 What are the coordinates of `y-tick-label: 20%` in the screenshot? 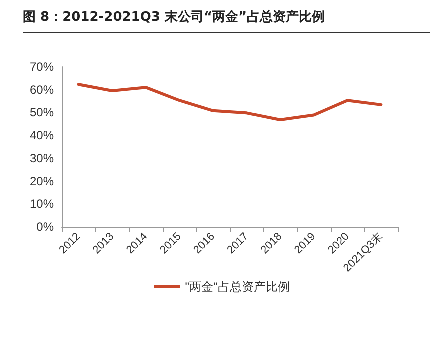 It's located at (42, 181).